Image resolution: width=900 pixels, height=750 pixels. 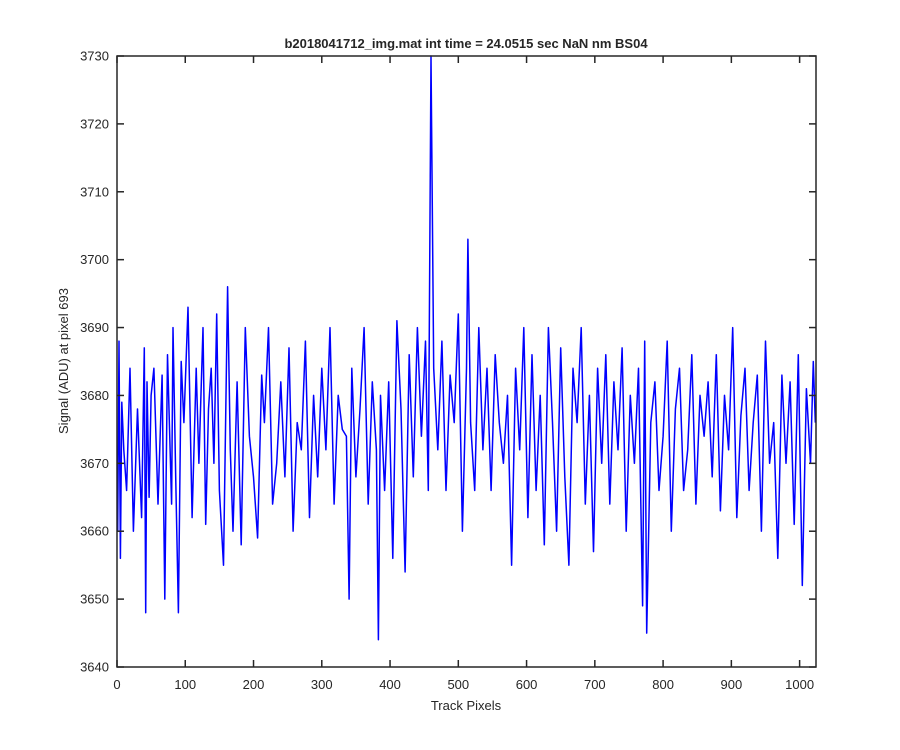 What do you see at coordinates (663, 684) in the screenshot?
I see `x-tick-label: 800` at bounding box center [663, 684].